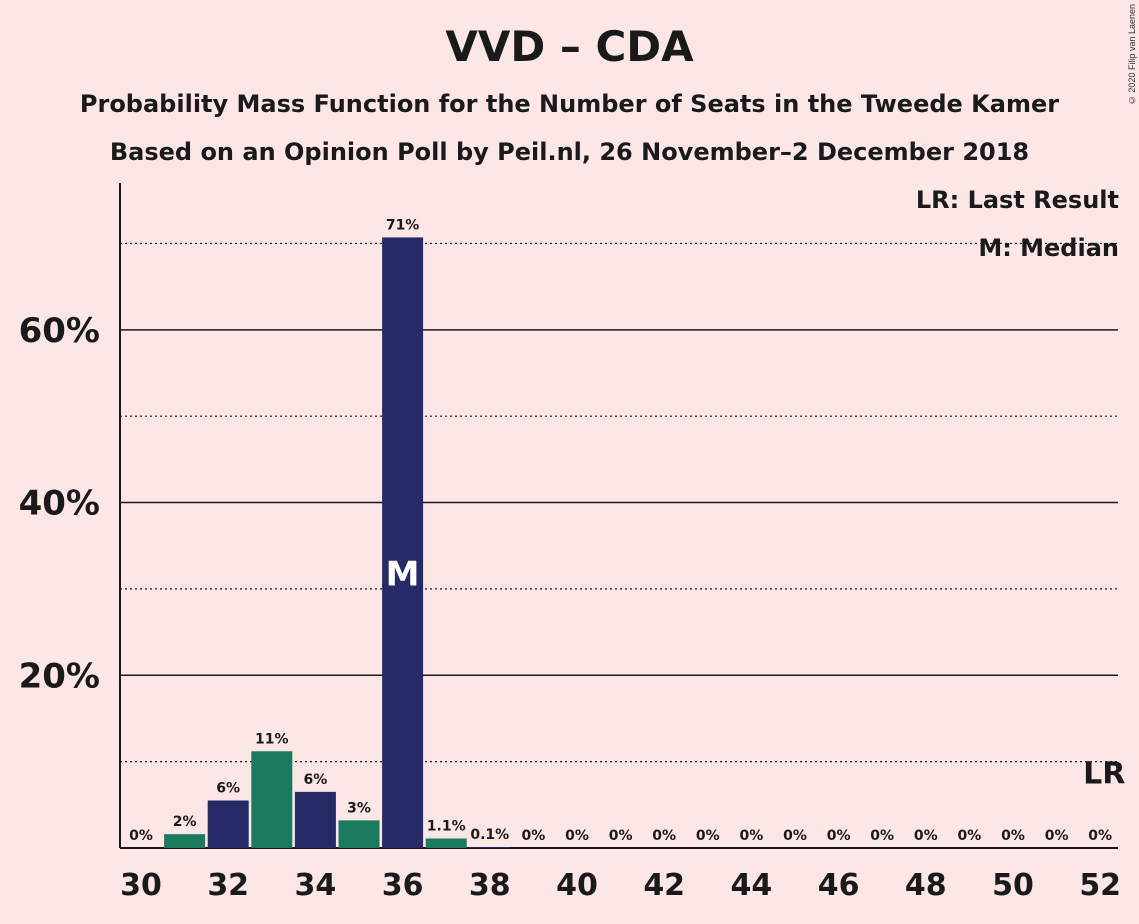 The image size is (1139, 924). I want to click on chart-title: VVD – CDA, so click(569, 46).